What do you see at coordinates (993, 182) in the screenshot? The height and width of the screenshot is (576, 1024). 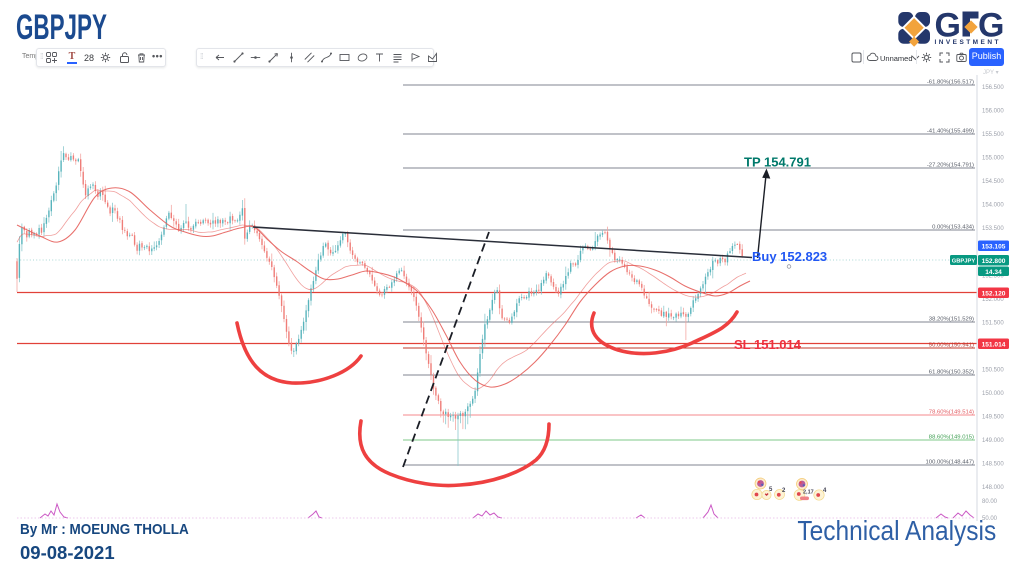 I see `svg-text: 154.500` at bounding box center [993, 182].